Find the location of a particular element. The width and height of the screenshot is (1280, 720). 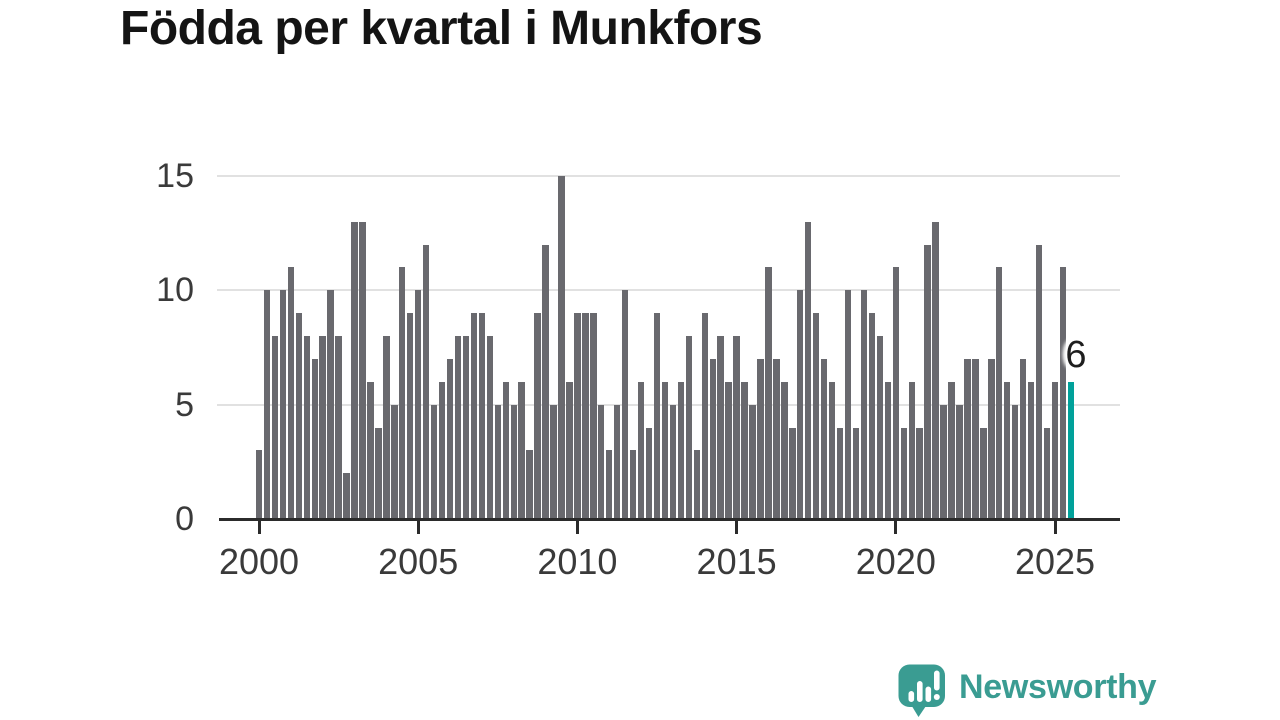

y-axis-label: 5 is located at coordinates (184, 404).